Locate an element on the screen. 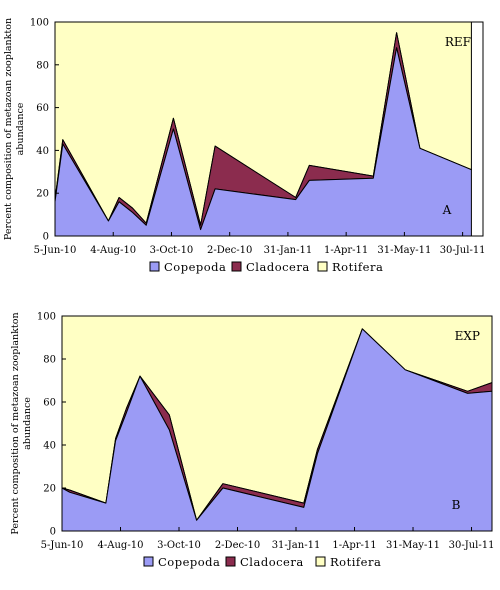  panel-tag: REF is located at coordinates (458, 42).